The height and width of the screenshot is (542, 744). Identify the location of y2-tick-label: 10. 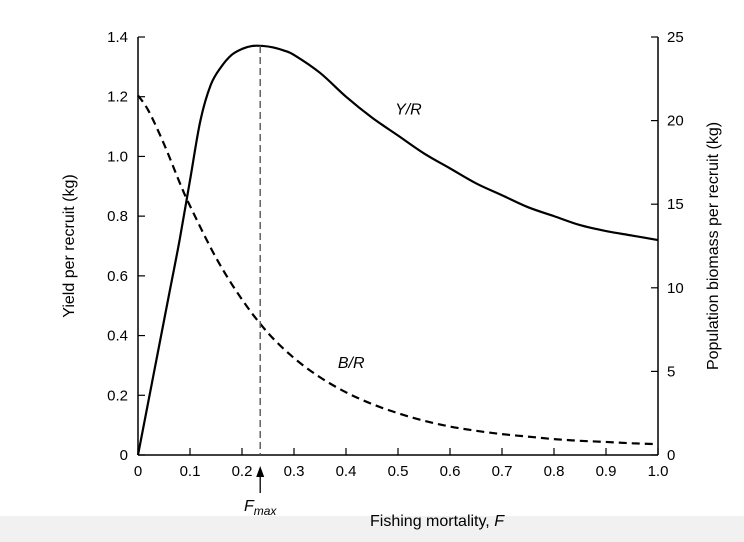
(675, 288).